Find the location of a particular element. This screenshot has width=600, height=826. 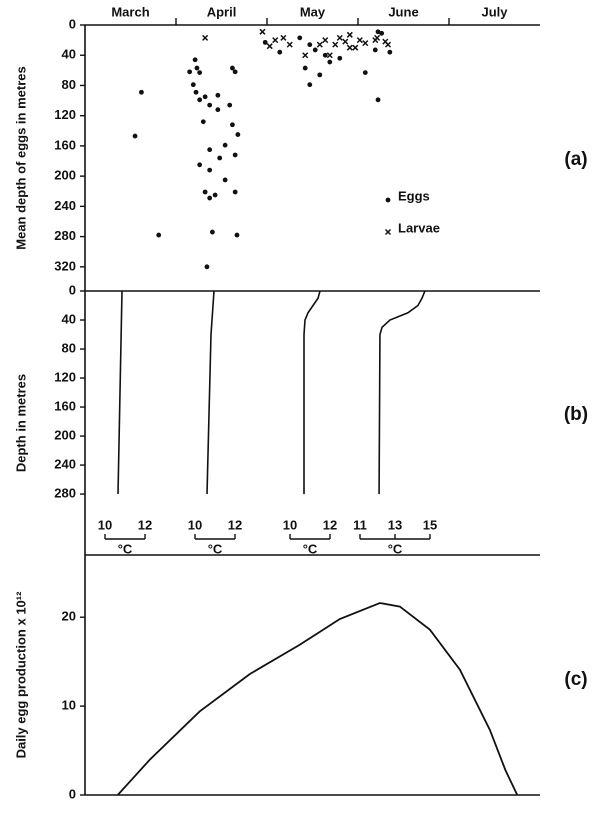

x-tick-label: June is located at coordinates (403, 11).